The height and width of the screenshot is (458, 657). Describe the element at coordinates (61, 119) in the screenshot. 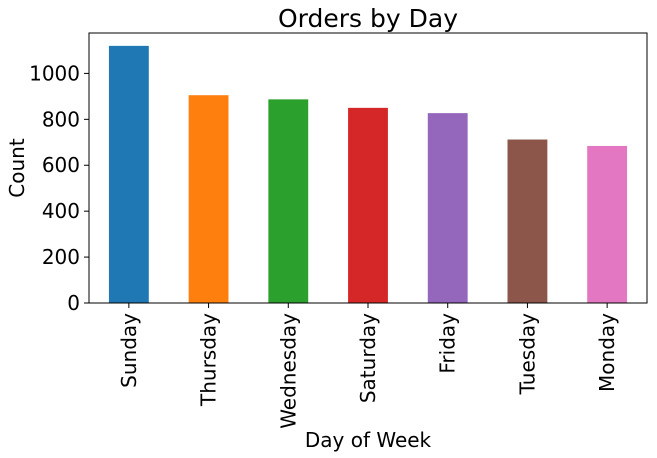

I see `y-tick-label: 800` at that location.